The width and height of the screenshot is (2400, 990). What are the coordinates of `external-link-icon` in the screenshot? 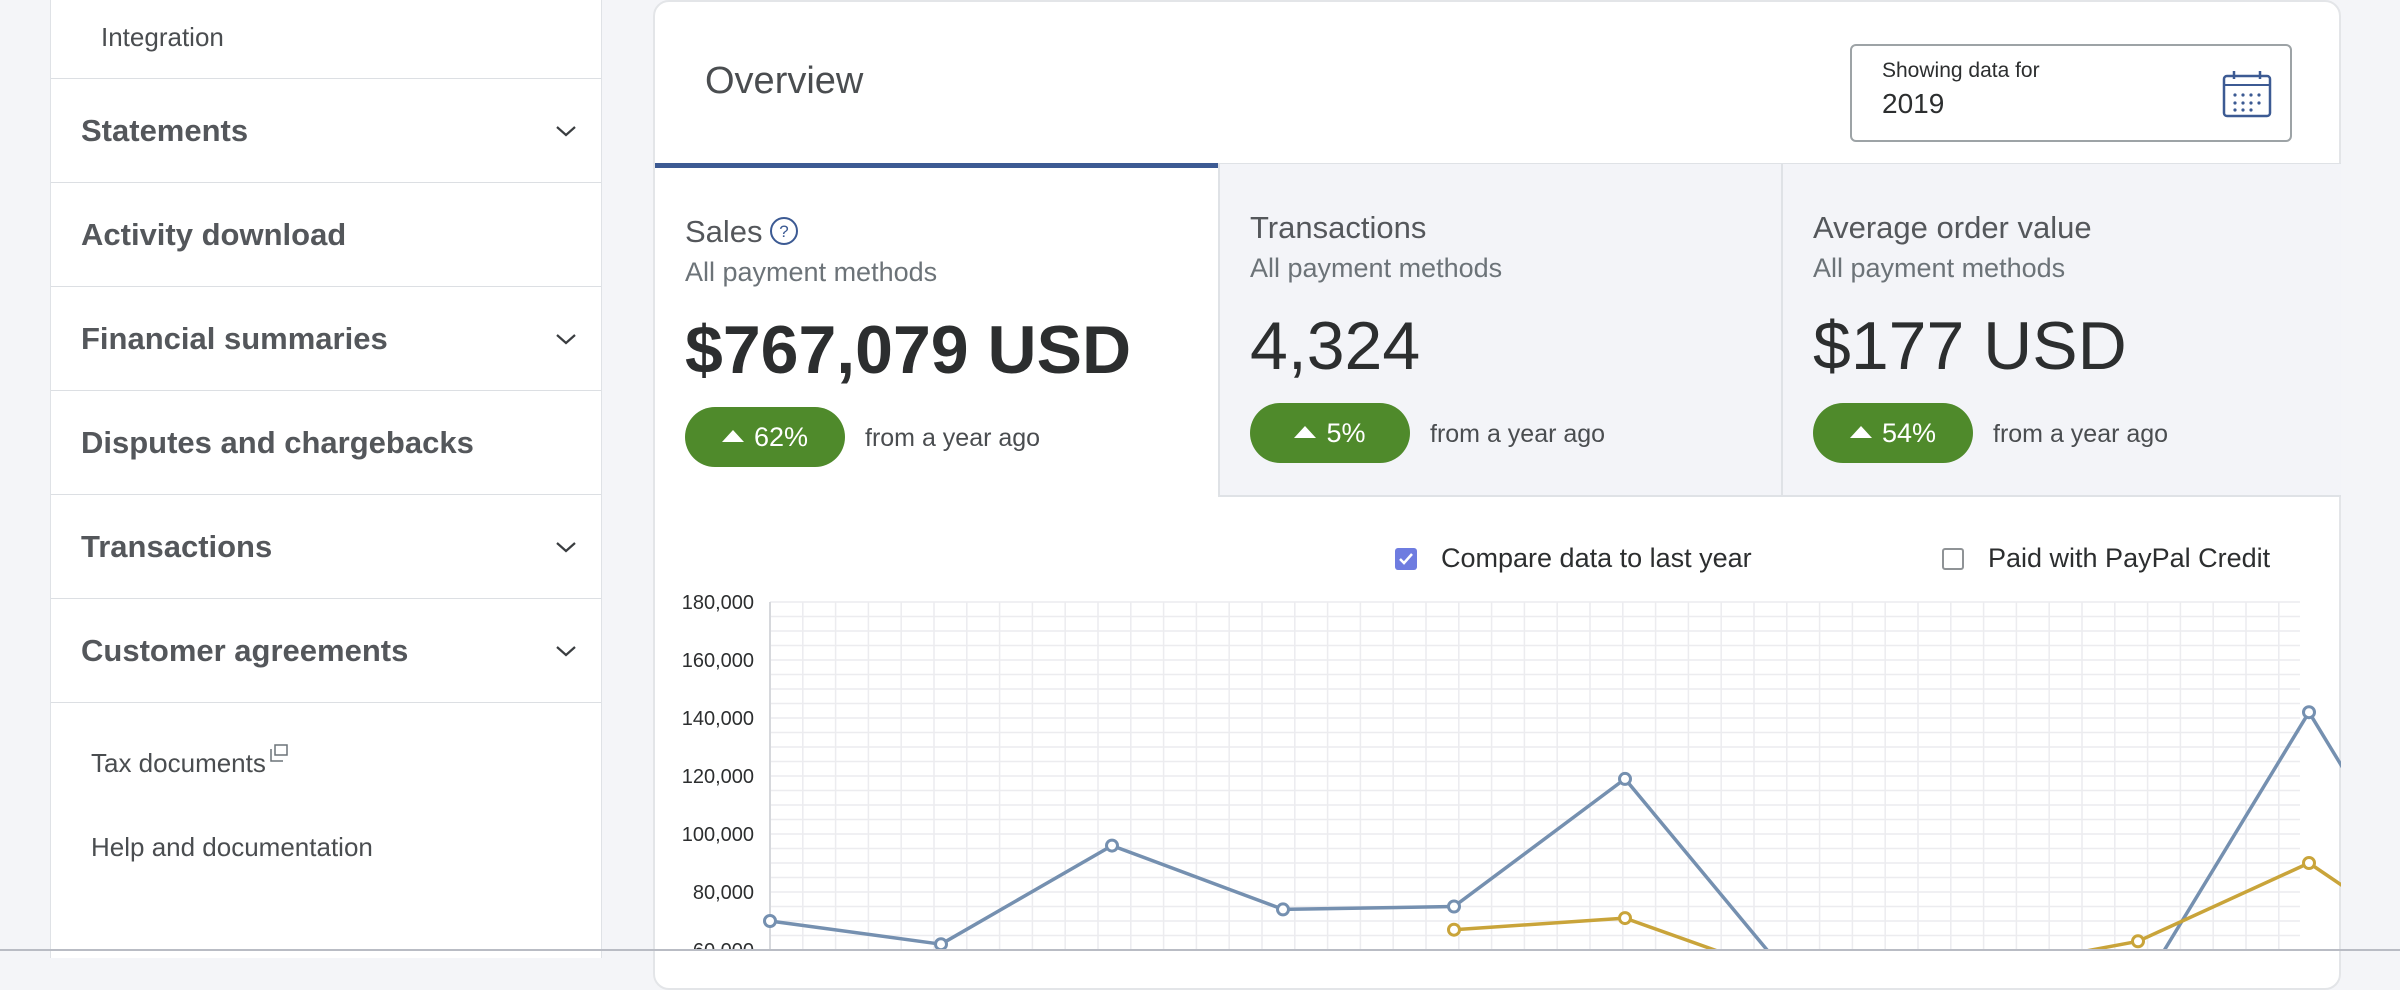 It's located at (279, 753).